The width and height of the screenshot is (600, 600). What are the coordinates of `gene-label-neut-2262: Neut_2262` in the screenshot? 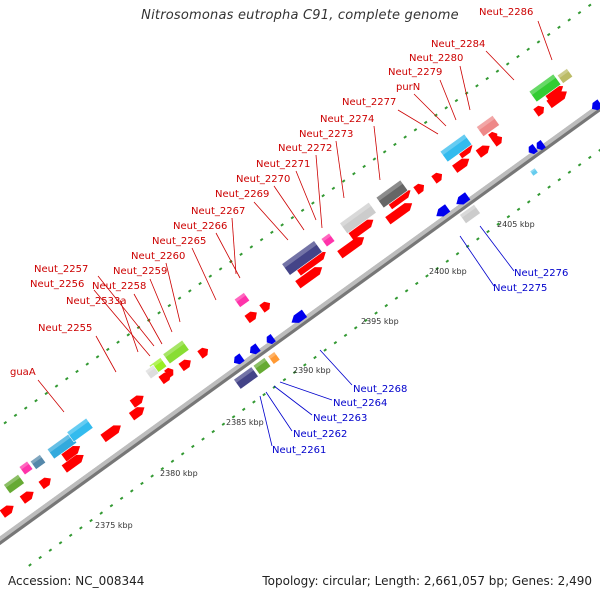 It's located at (320, 434).